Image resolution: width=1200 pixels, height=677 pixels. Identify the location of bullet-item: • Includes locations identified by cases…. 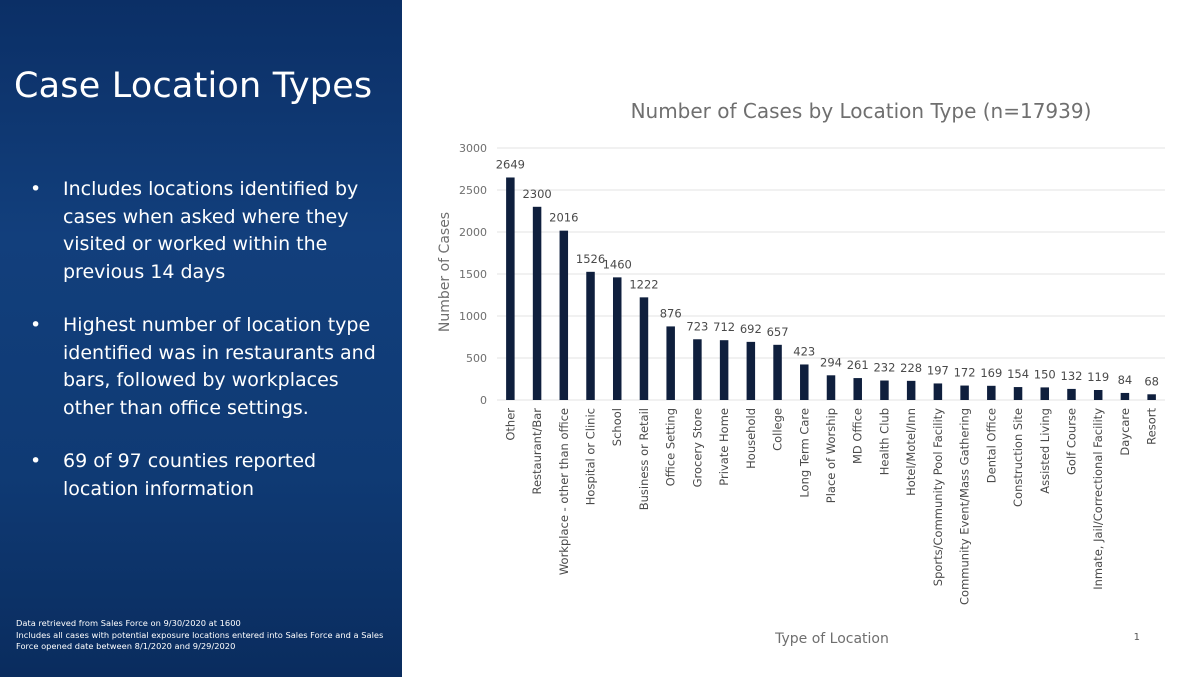
(205, 231).